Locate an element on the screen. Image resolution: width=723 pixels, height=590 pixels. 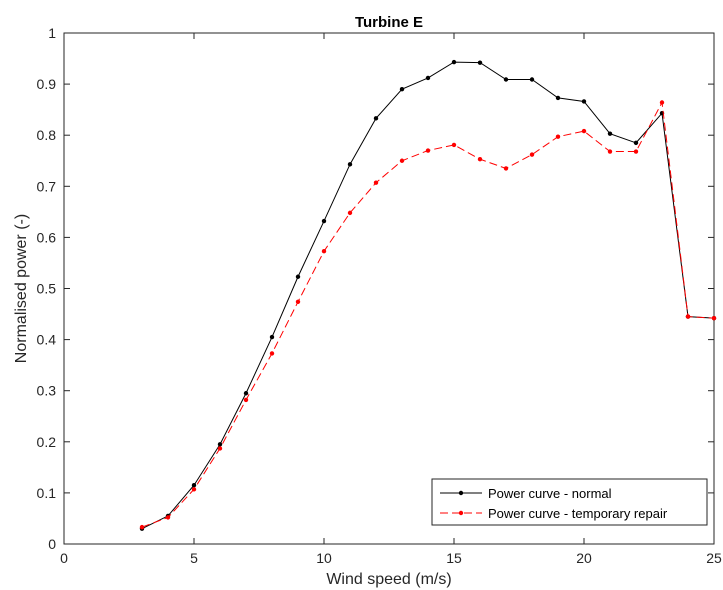
legend-box is located at coordinates (569, 502).